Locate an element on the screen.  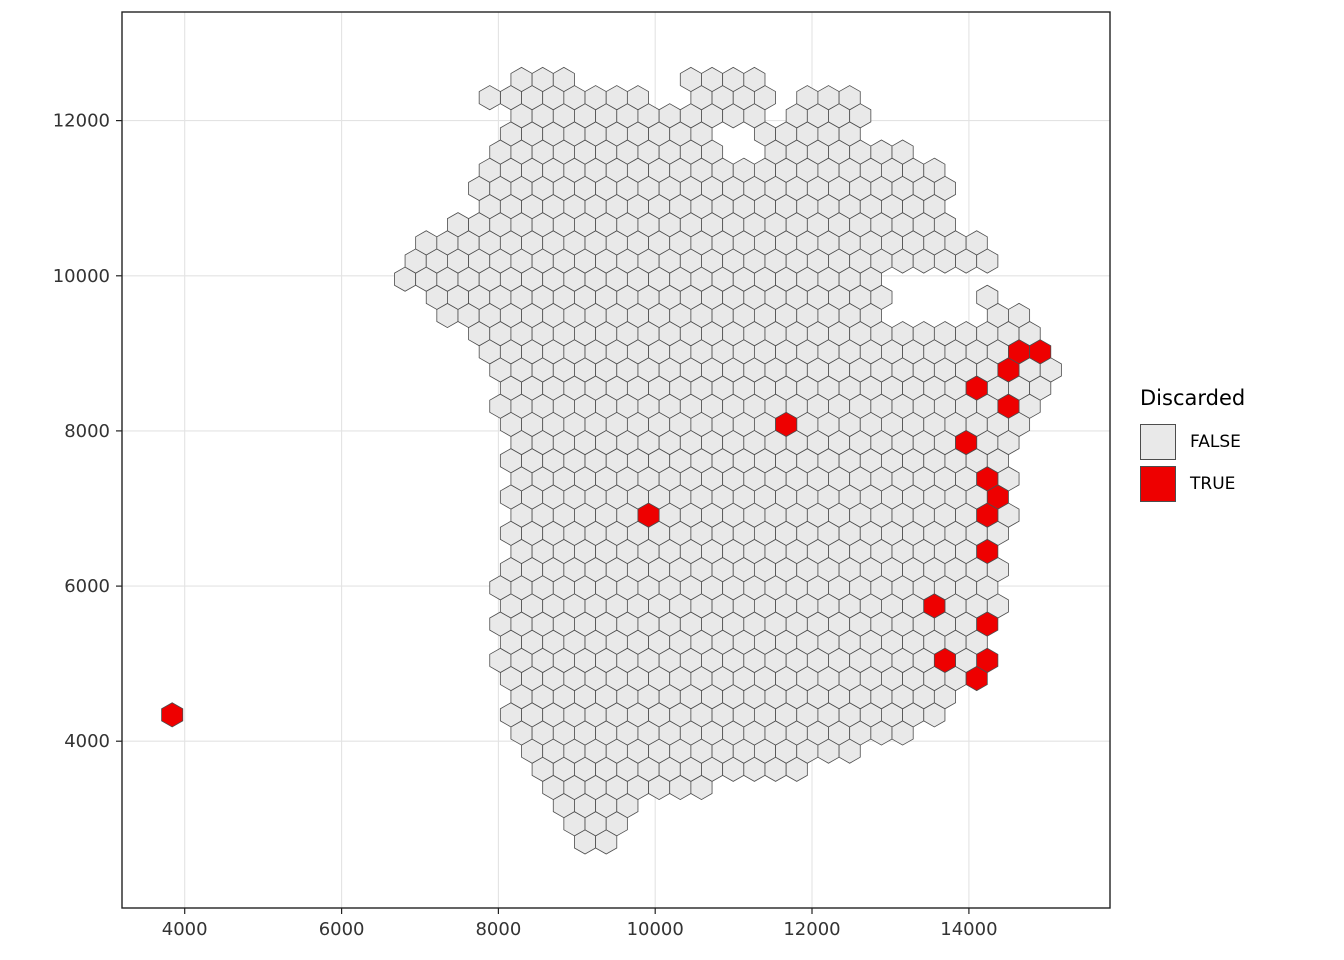
svg-text: 14000 is located at coordinates (968, 929).